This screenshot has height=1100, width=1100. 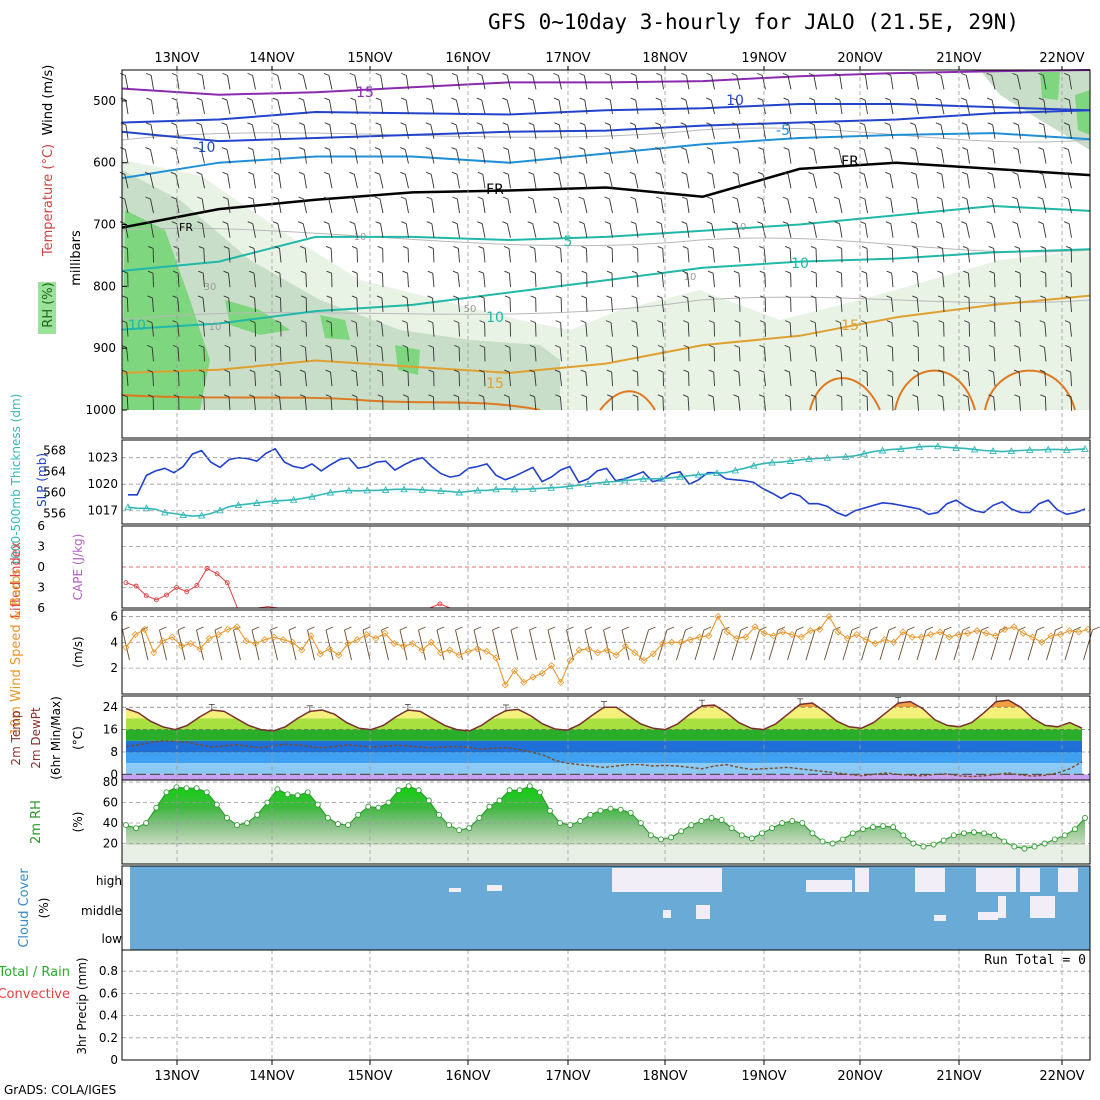 I want to click on wind-tick: 4, so click(x=114, y=642).